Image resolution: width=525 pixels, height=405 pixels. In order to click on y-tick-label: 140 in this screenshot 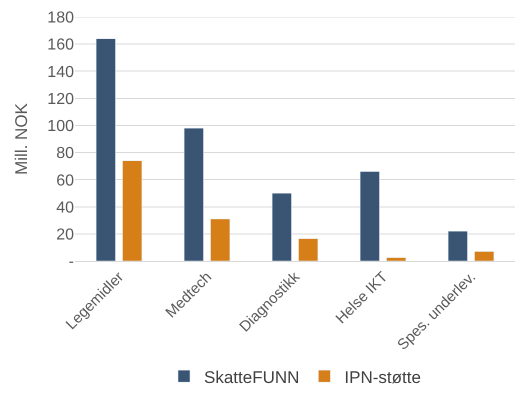, I will do `click(60, 72)`.